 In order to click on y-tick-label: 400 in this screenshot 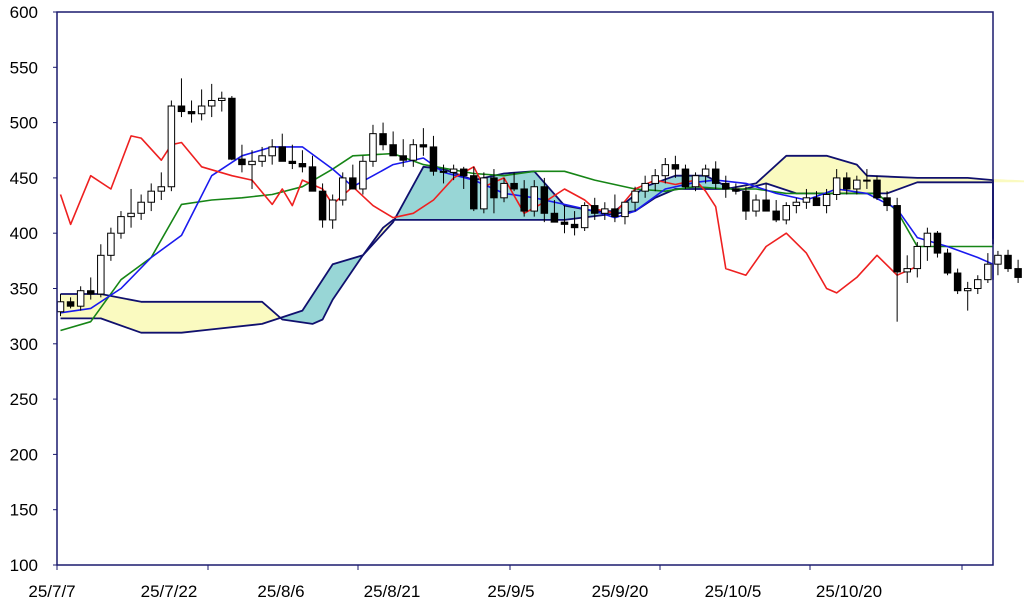, I will do `click(24, 233)`.